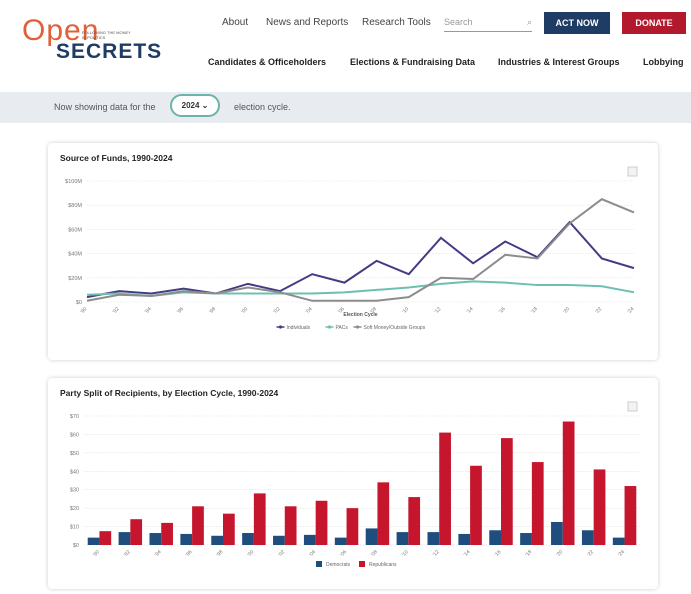  I want to click on logo-tagline: FOLLOWING THE MONEY IN POLITICS, so click(106, 35).